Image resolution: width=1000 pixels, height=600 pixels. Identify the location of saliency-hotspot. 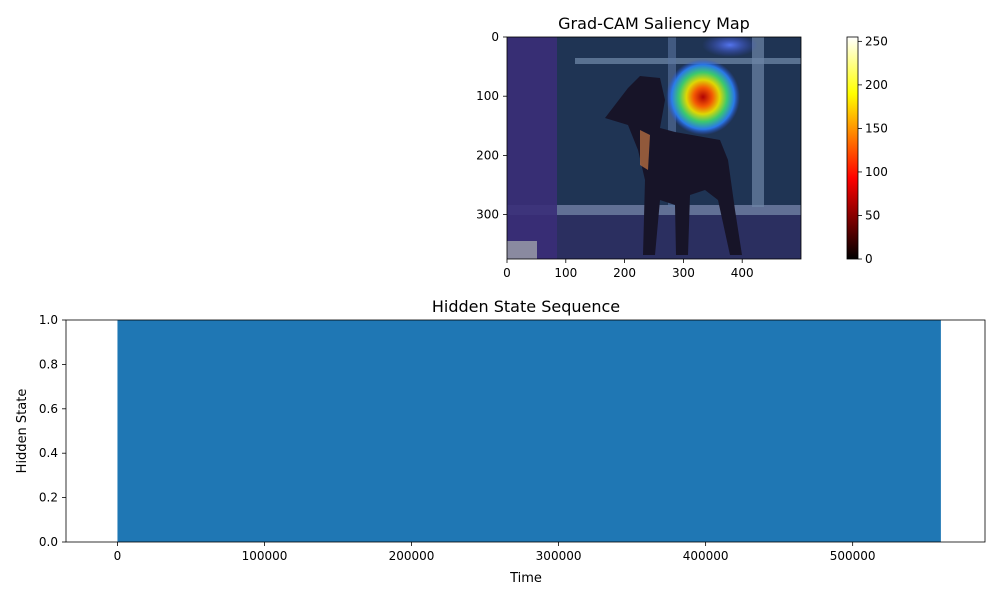
(703, 97).